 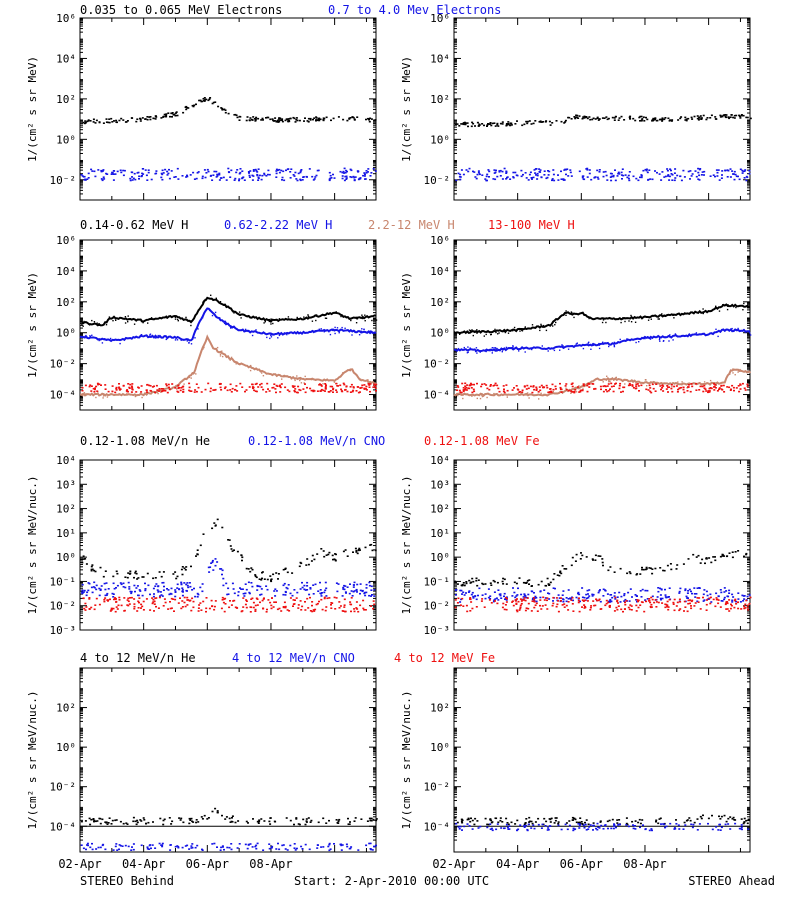 What do you see at coordinates (278, 225) in the screenshot?
I see `series-title: 0.62-2.22 MeV H` at bounding box center [278, 225].